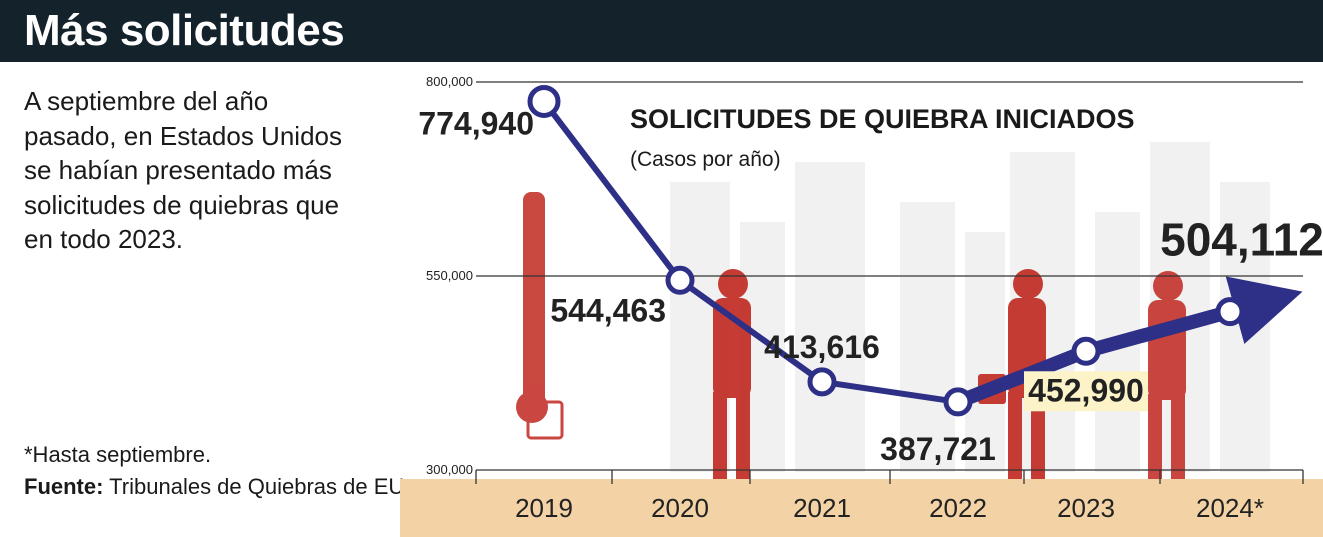 This screenshot has width=1323, height=537. Describe the element at coordinates (882, 119) in the screenshot. I see `chart-title: SOLICITUDES DE QUIEBRA INICIADOS` at that location.